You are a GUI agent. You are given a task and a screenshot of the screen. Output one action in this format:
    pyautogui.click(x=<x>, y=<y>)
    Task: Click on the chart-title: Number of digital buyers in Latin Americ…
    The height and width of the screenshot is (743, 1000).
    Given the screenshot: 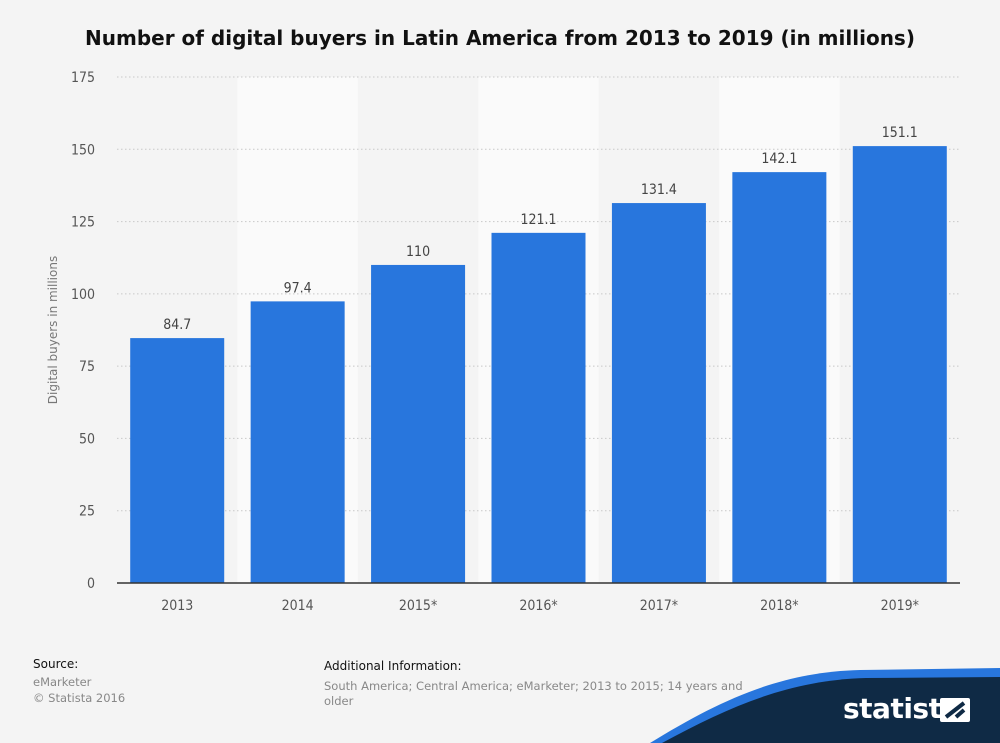 What is the action you would take?
    pyautogui.click(x=500, y=38)
    